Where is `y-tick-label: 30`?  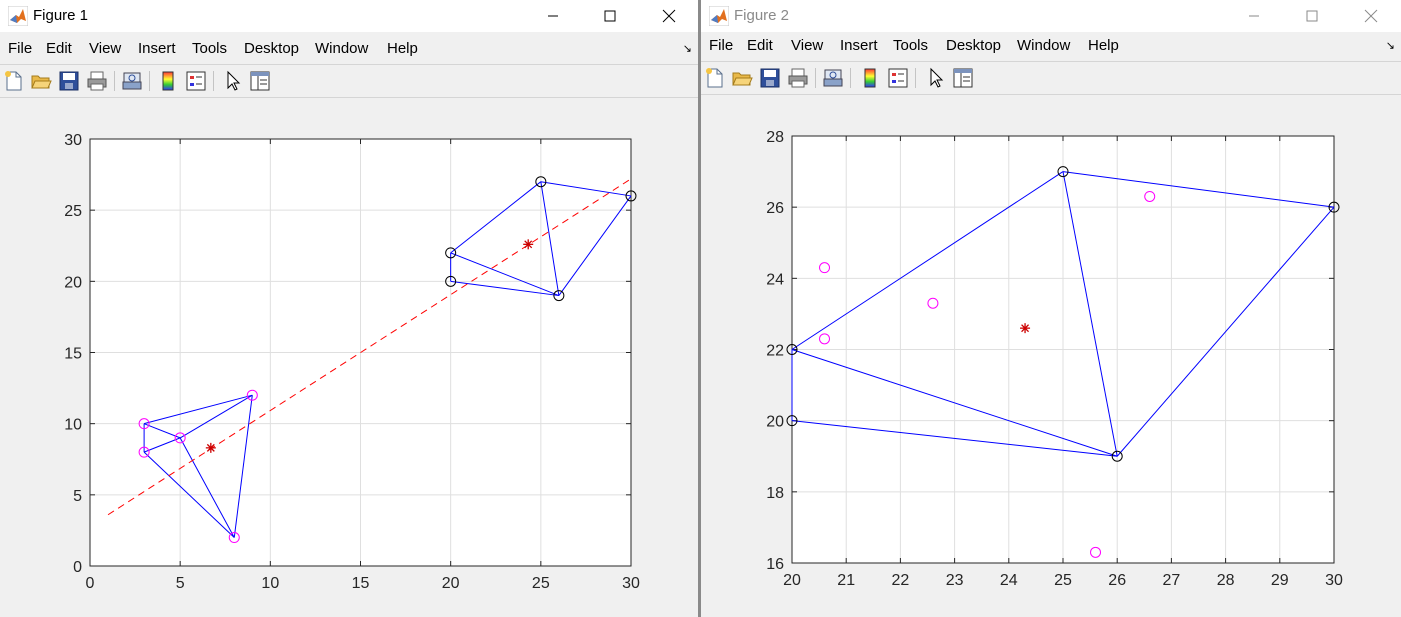 y-tick-label: 30 is located at coordinates (73, 140).